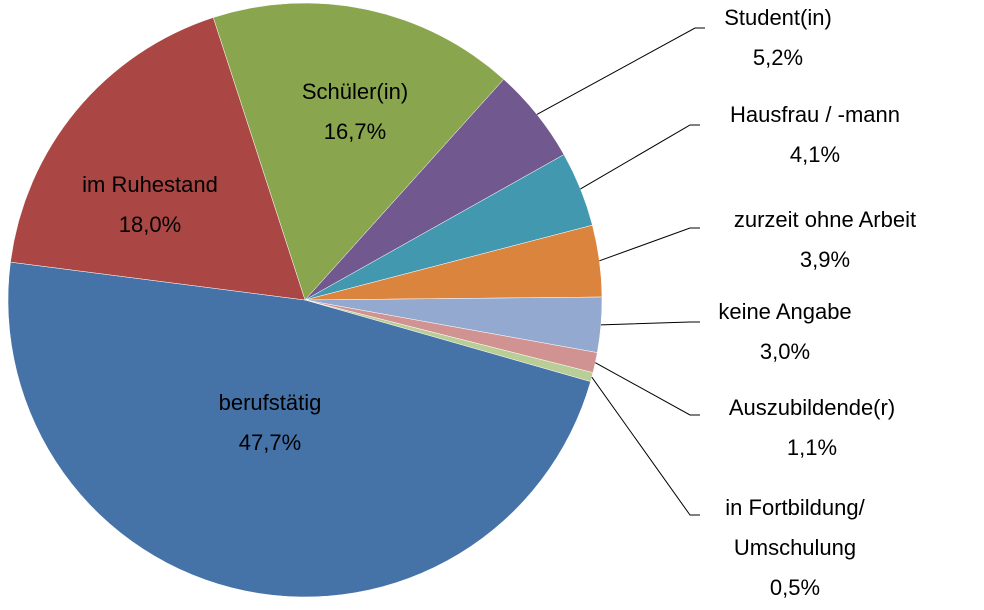  Describe the element at coordinates (270, 442) in the screenshot. I see `value-label: 47,7%` at that location.